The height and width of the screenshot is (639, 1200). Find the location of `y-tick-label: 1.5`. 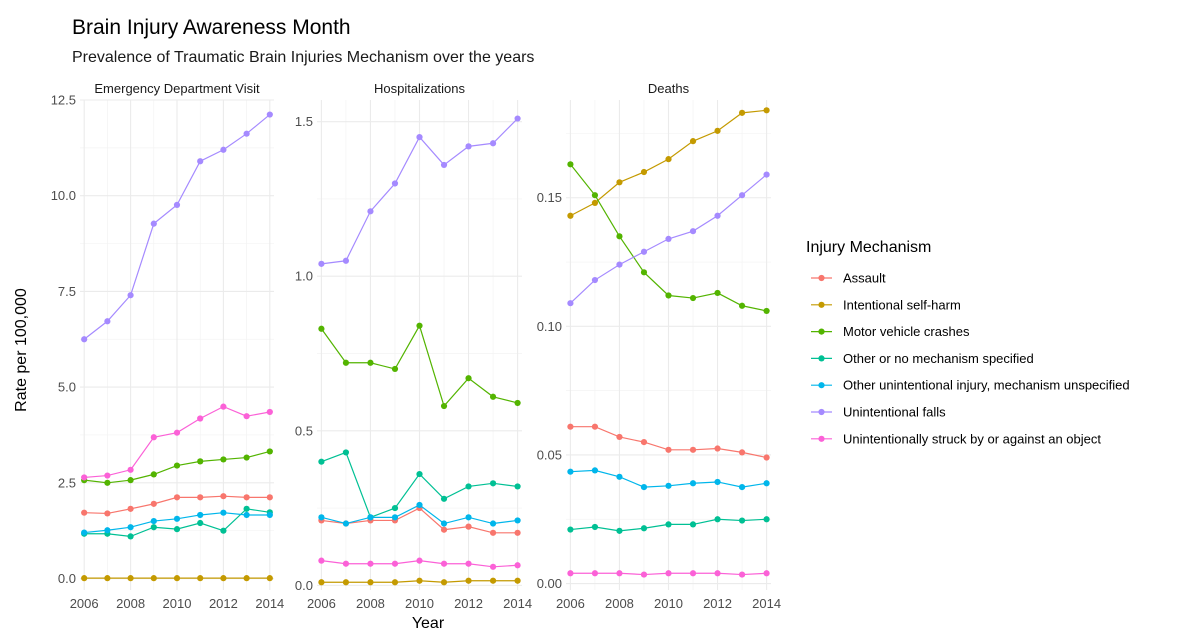

y-tick-label: 1.5 is located at coordinates (304, 121).